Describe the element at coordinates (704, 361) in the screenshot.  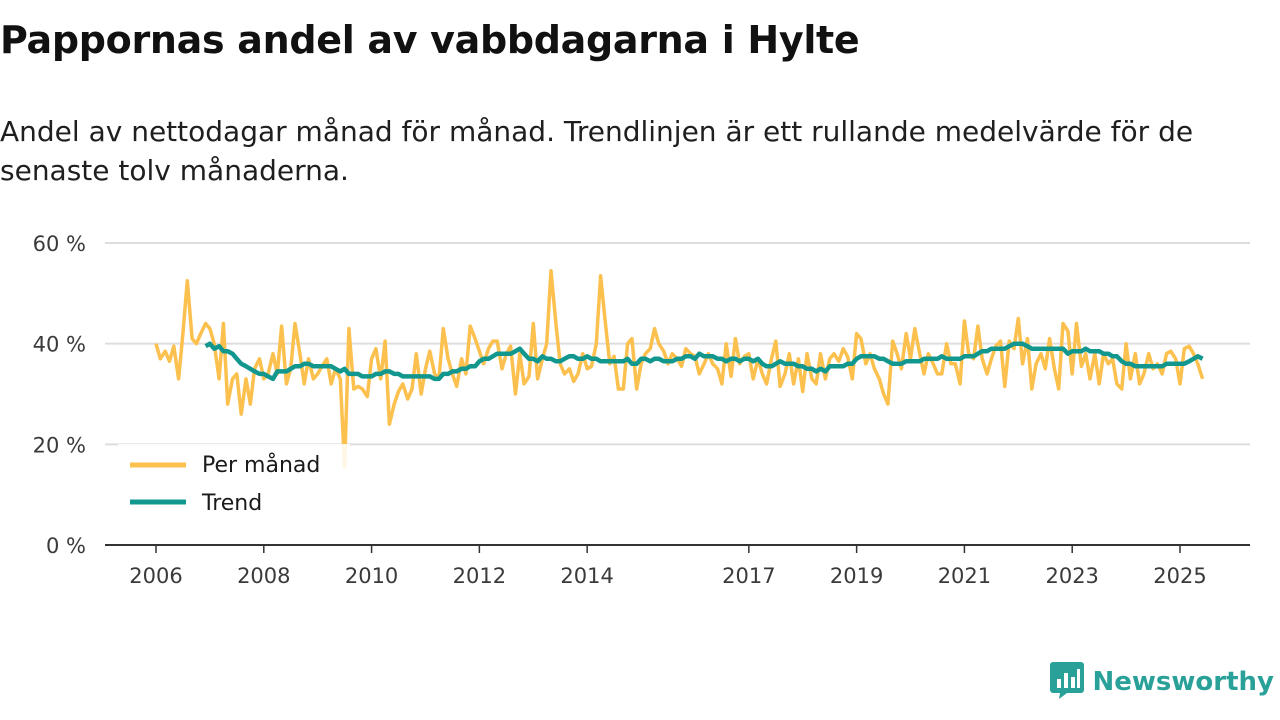
I see `series-line-trend` at that location.